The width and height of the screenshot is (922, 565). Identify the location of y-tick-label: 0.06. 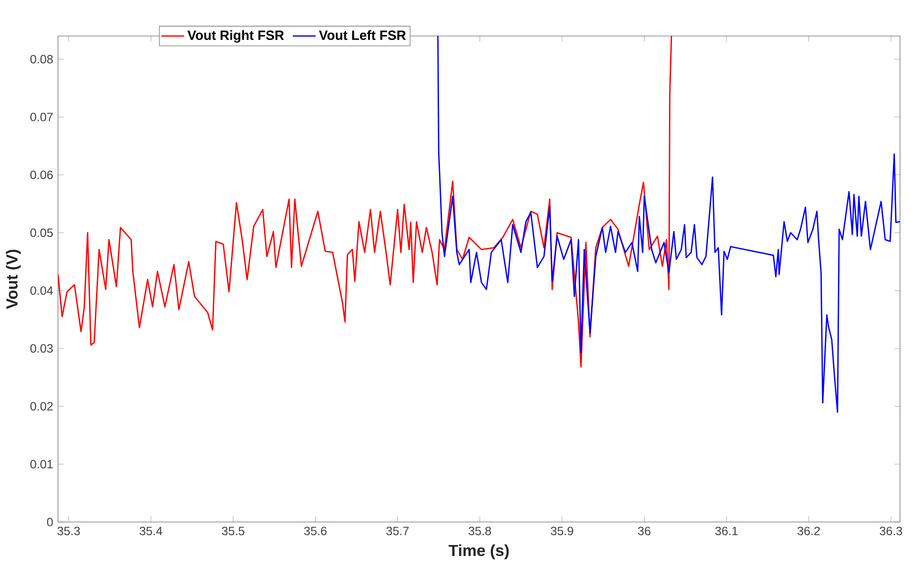
(41, 175).